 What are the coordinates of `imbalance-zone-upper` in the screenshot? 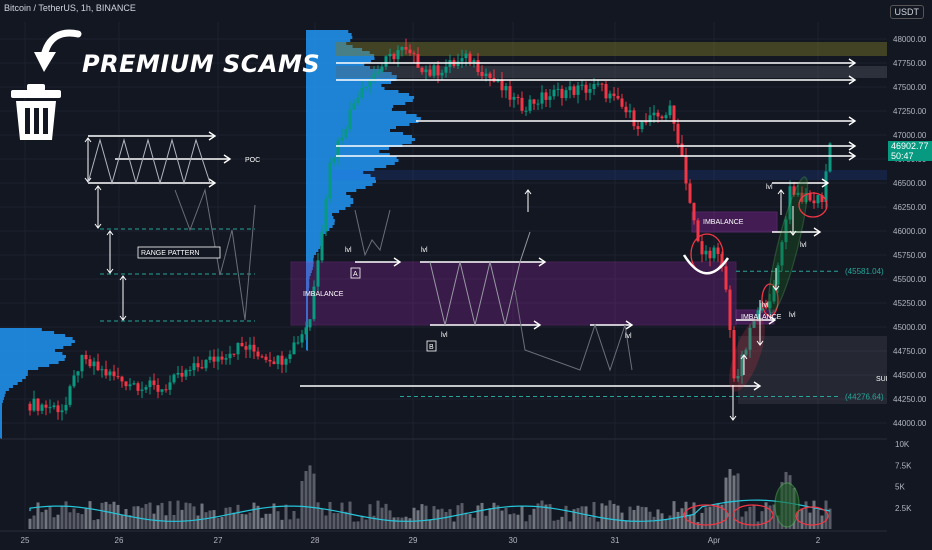 It's located at (734, 222).